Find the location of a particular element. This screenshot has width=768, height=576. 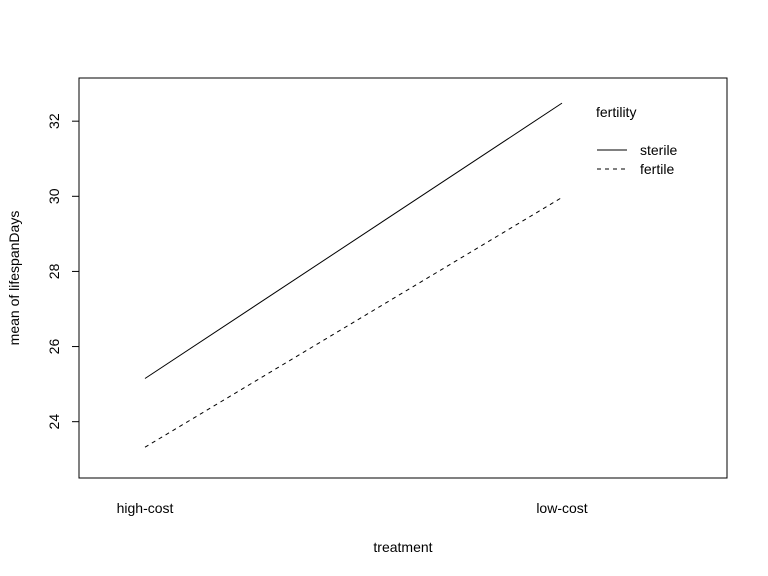

legend-label-sterile: sterile is located at coordinates (659, 150).